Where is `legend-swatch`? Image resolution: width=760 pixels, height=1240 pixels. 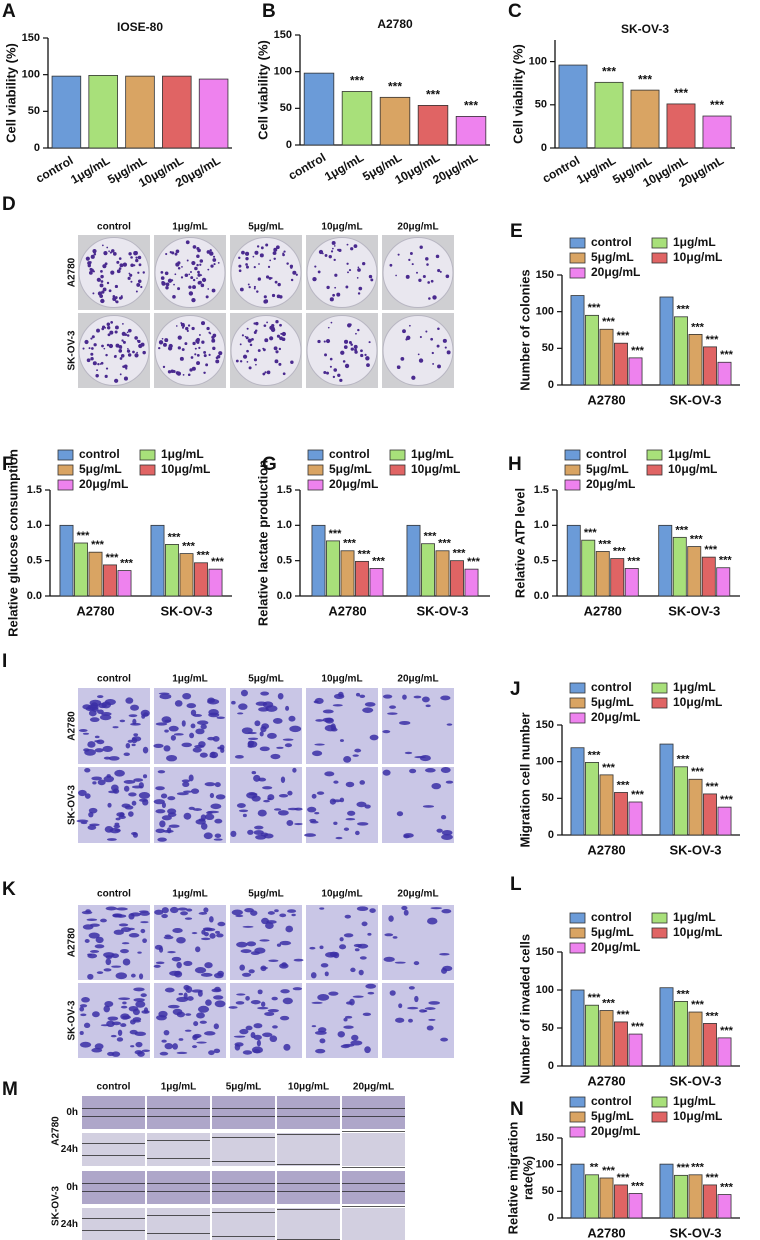
legend-swatch is located at coordinates (659, 918).